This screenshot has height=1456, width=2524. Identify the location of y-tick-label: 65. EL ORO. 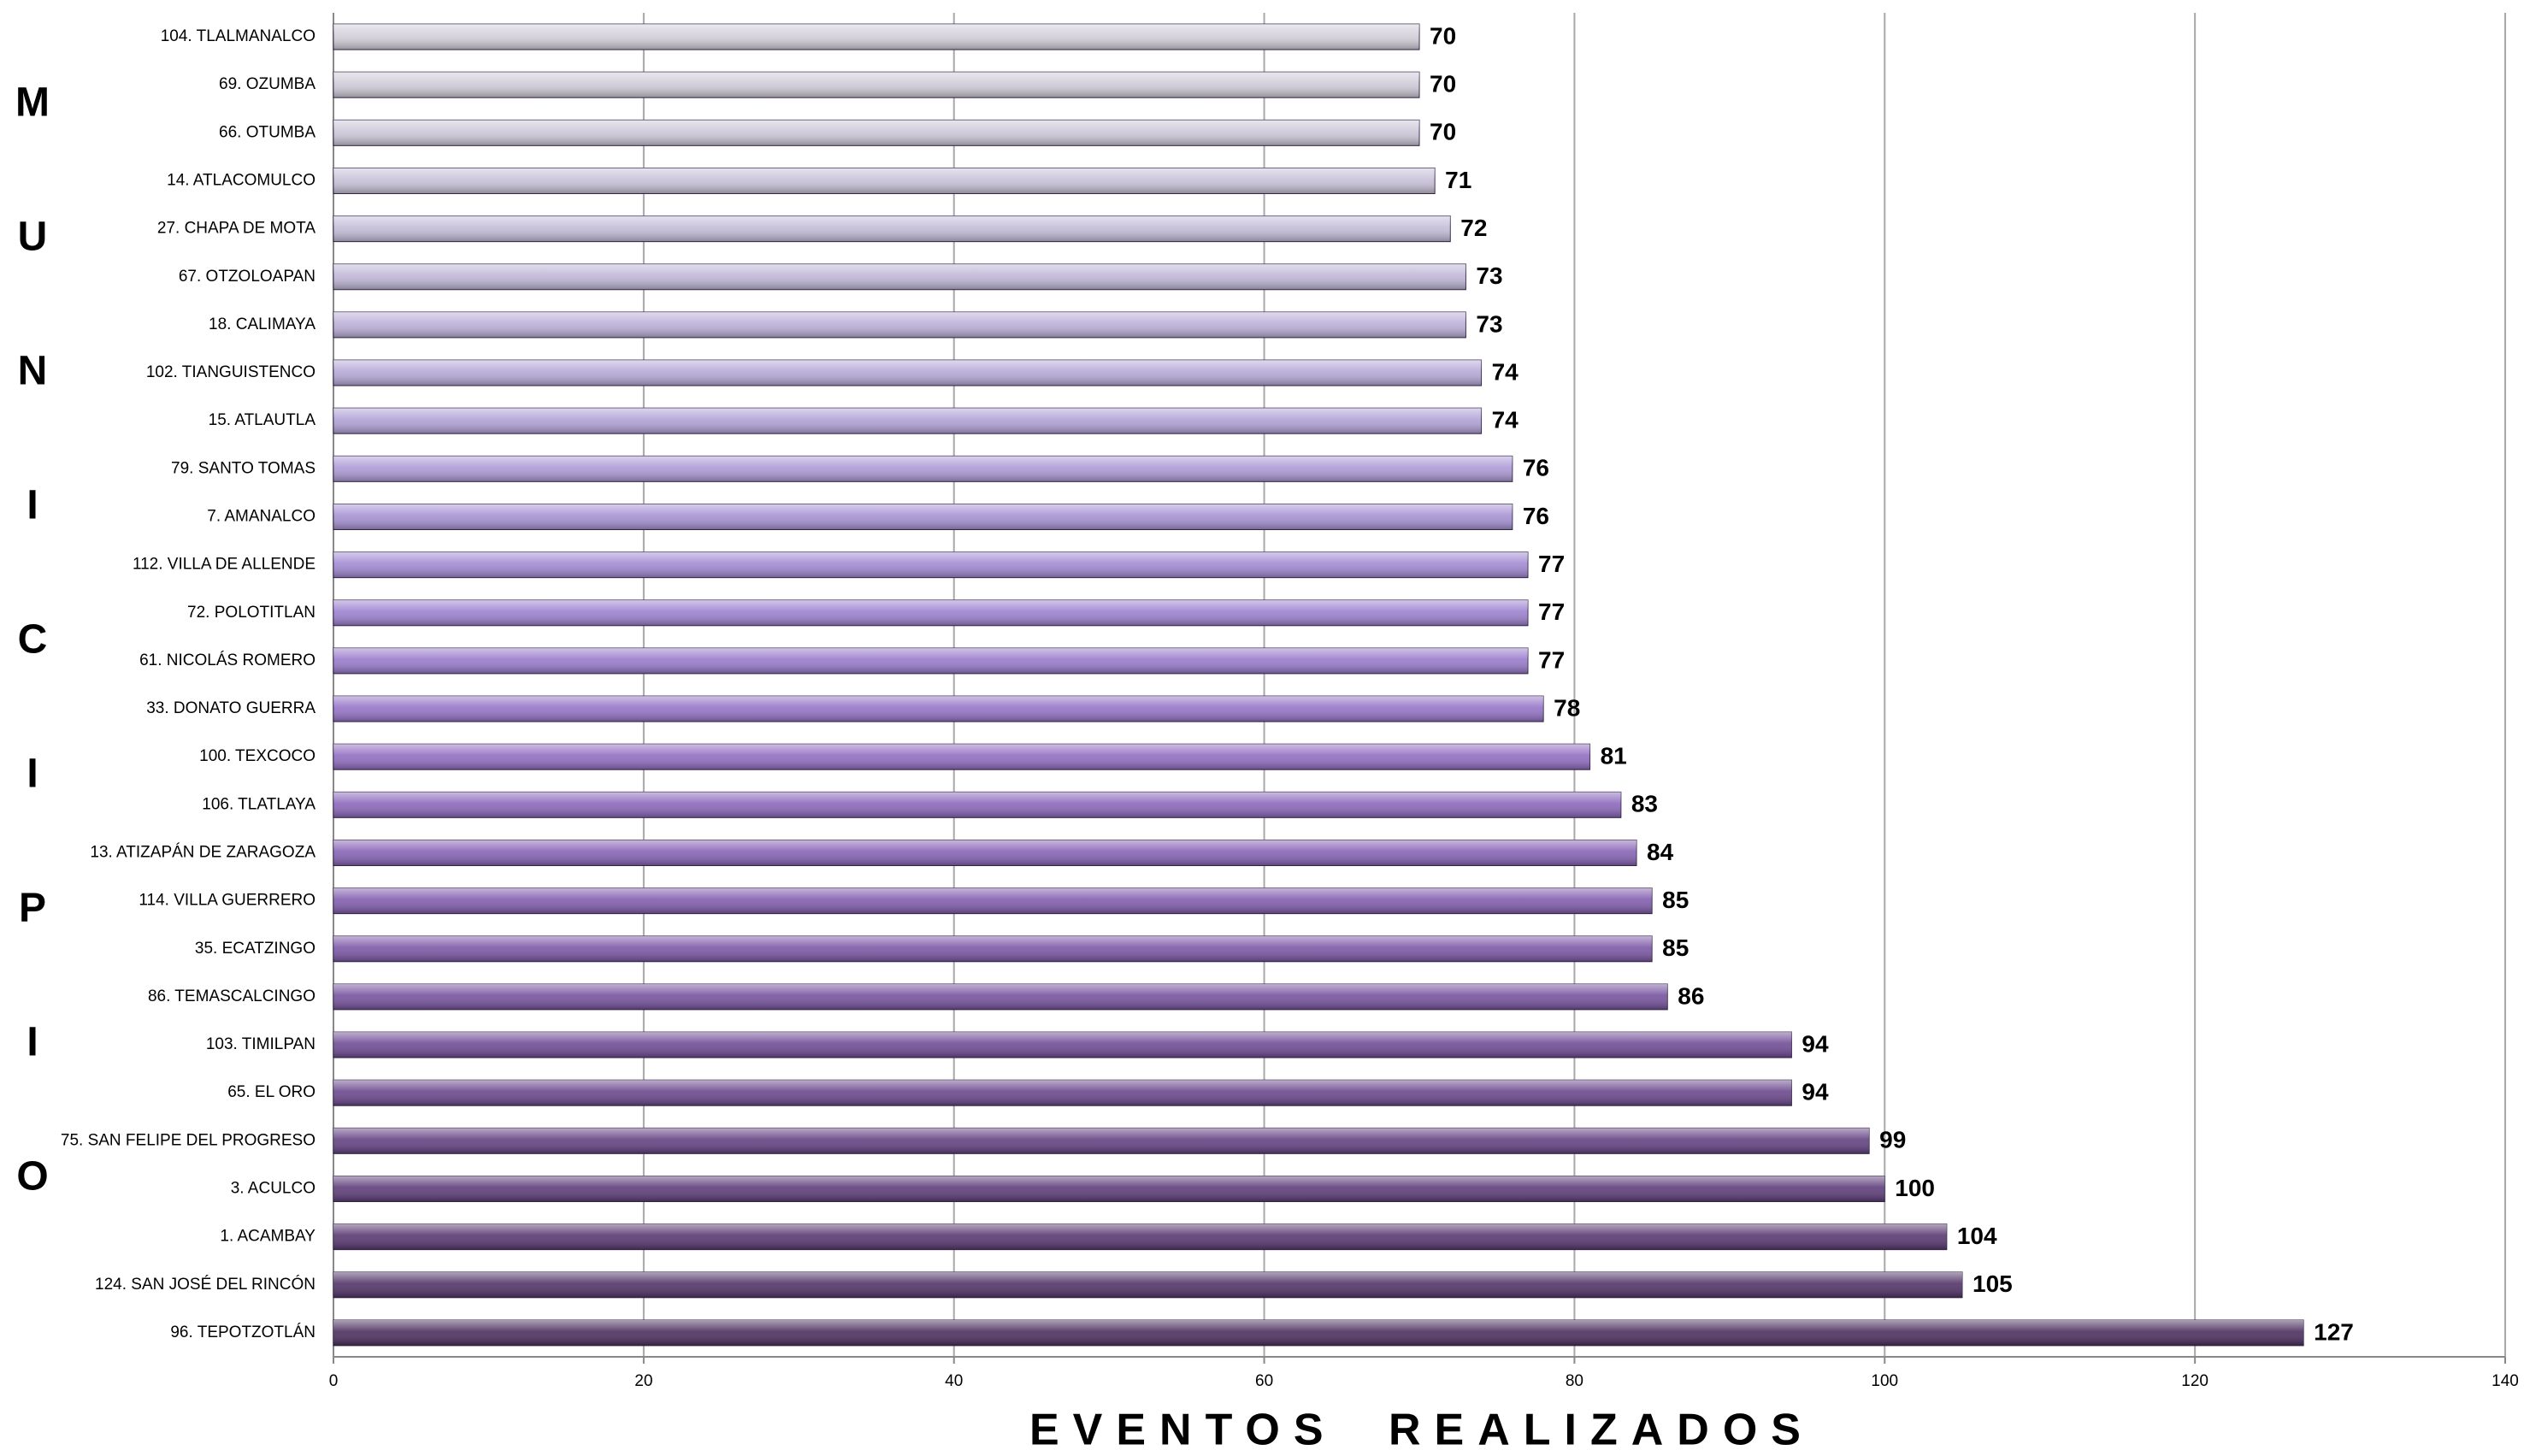
(272, 1092).